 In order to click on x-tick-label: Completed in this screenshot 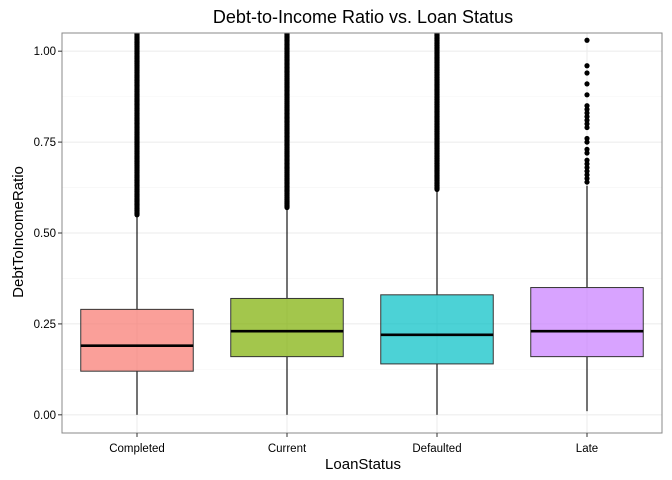, I will do `click(137, 449)`.